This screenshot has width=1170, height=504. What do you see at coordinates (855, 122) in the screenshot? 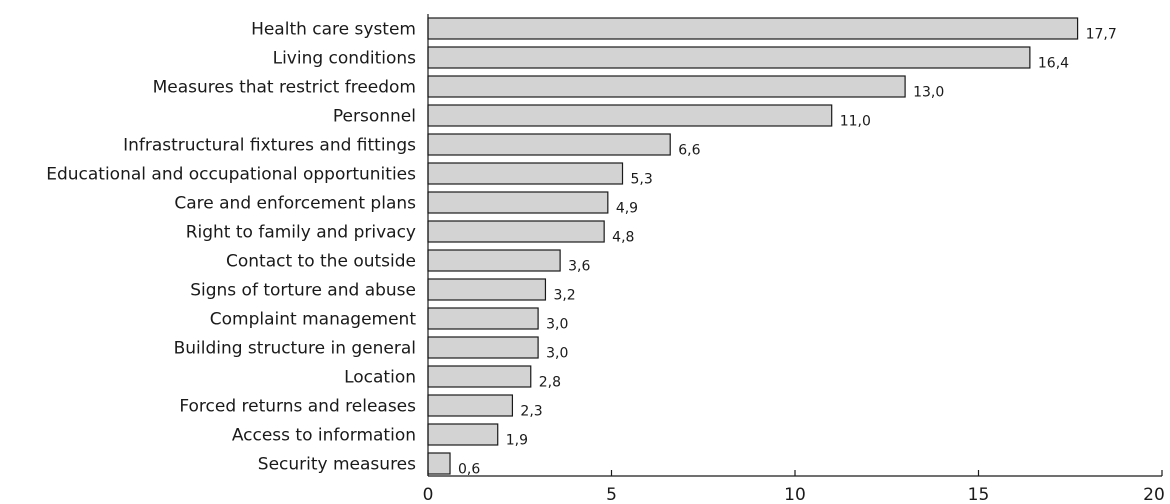
I see `value-label-3: 11,0` at bounding box center [855, 122].